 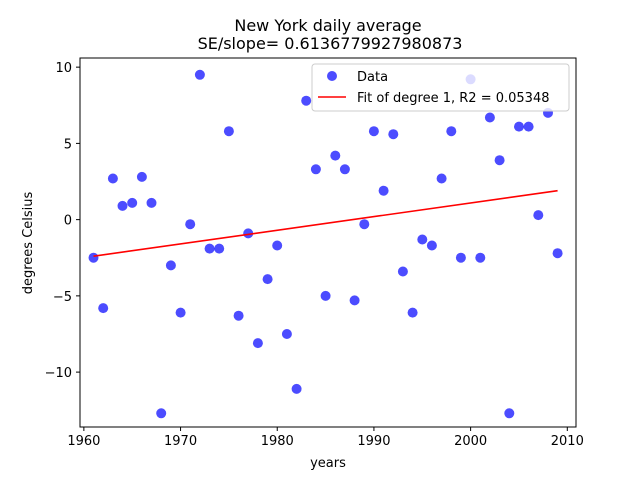 I want to click on legend: Data Fit of degree 1, R2 = 0.05348, so click(x=440, y=87).